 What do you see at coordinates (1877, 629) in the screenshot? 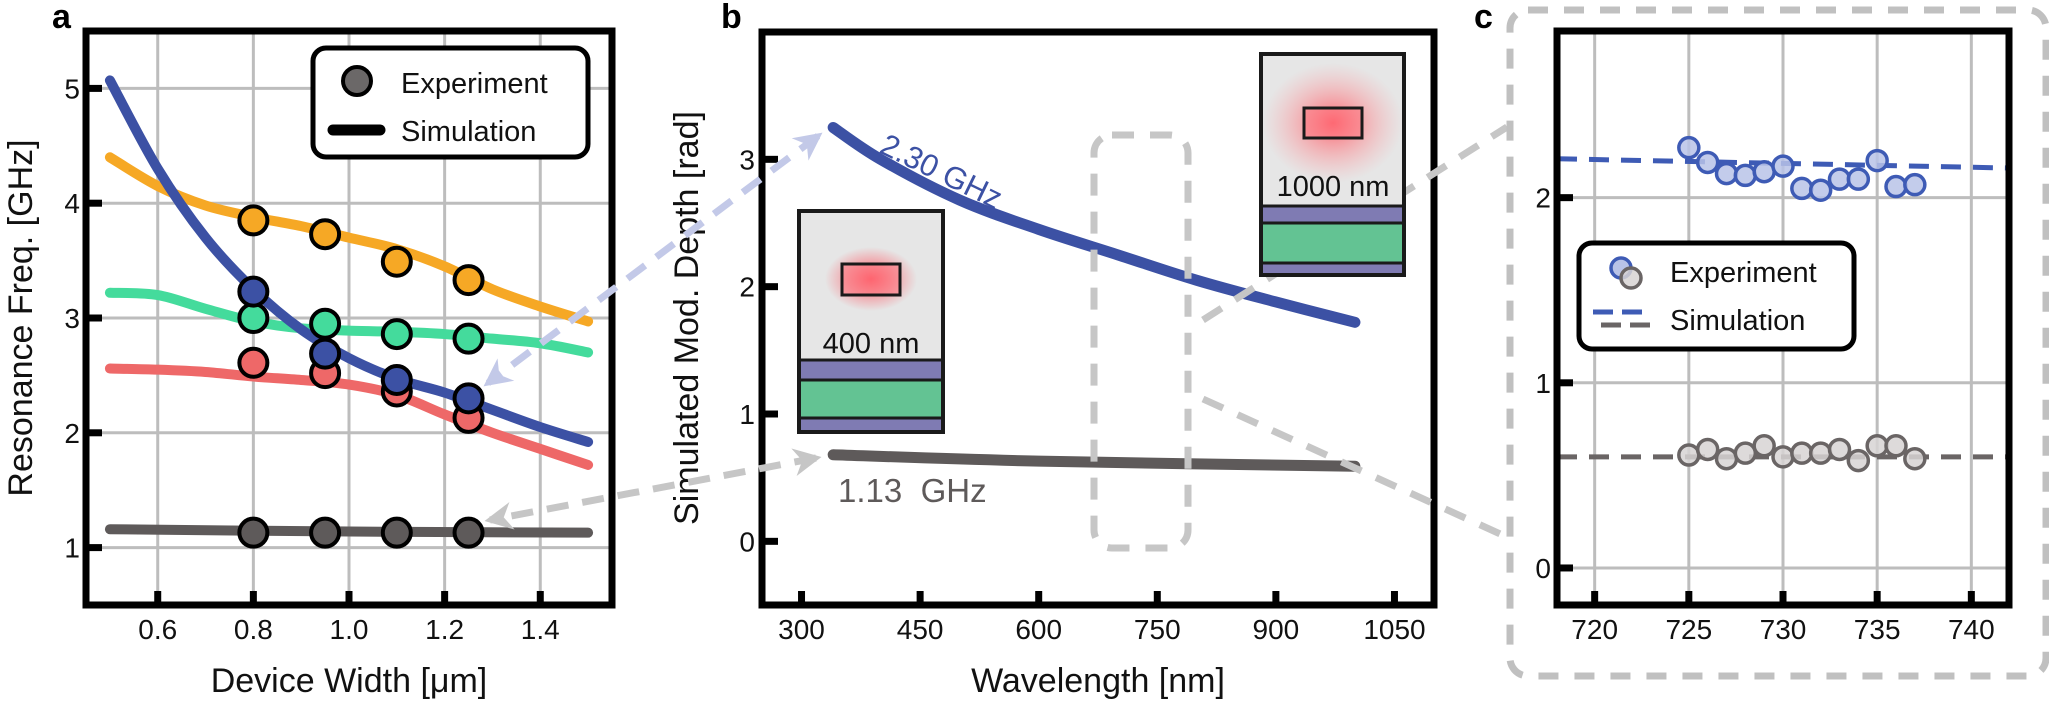
I see `x-tick-label: 735` at bounding box center [1877, 629].